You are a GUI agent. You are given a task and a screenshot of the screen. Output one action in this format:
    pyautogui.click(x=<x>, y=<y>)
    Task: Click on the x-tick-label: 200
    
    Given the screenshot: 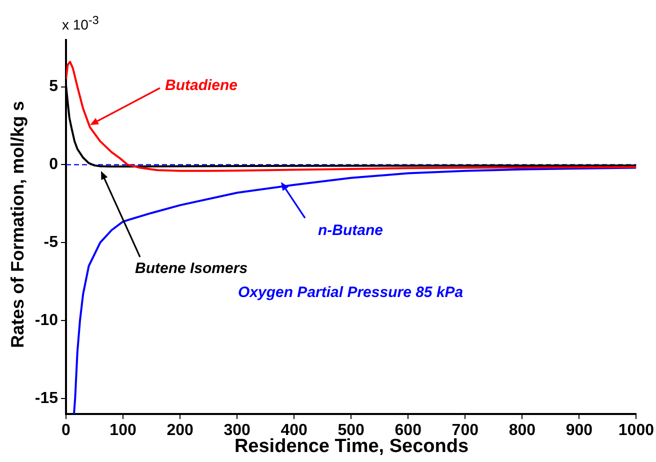 What is the action you would take?
    pyautogui.click(x=180, y=431)
    